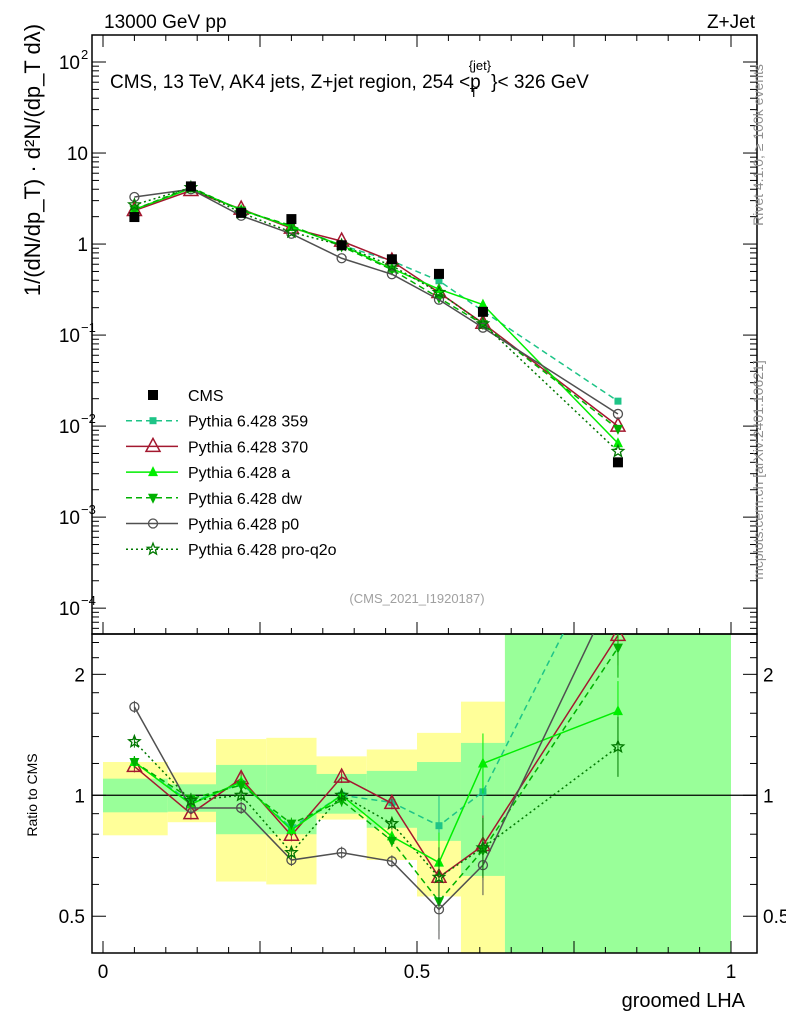  I want to click on ratio-y-tick-label-right: 2, so click(768, 675).